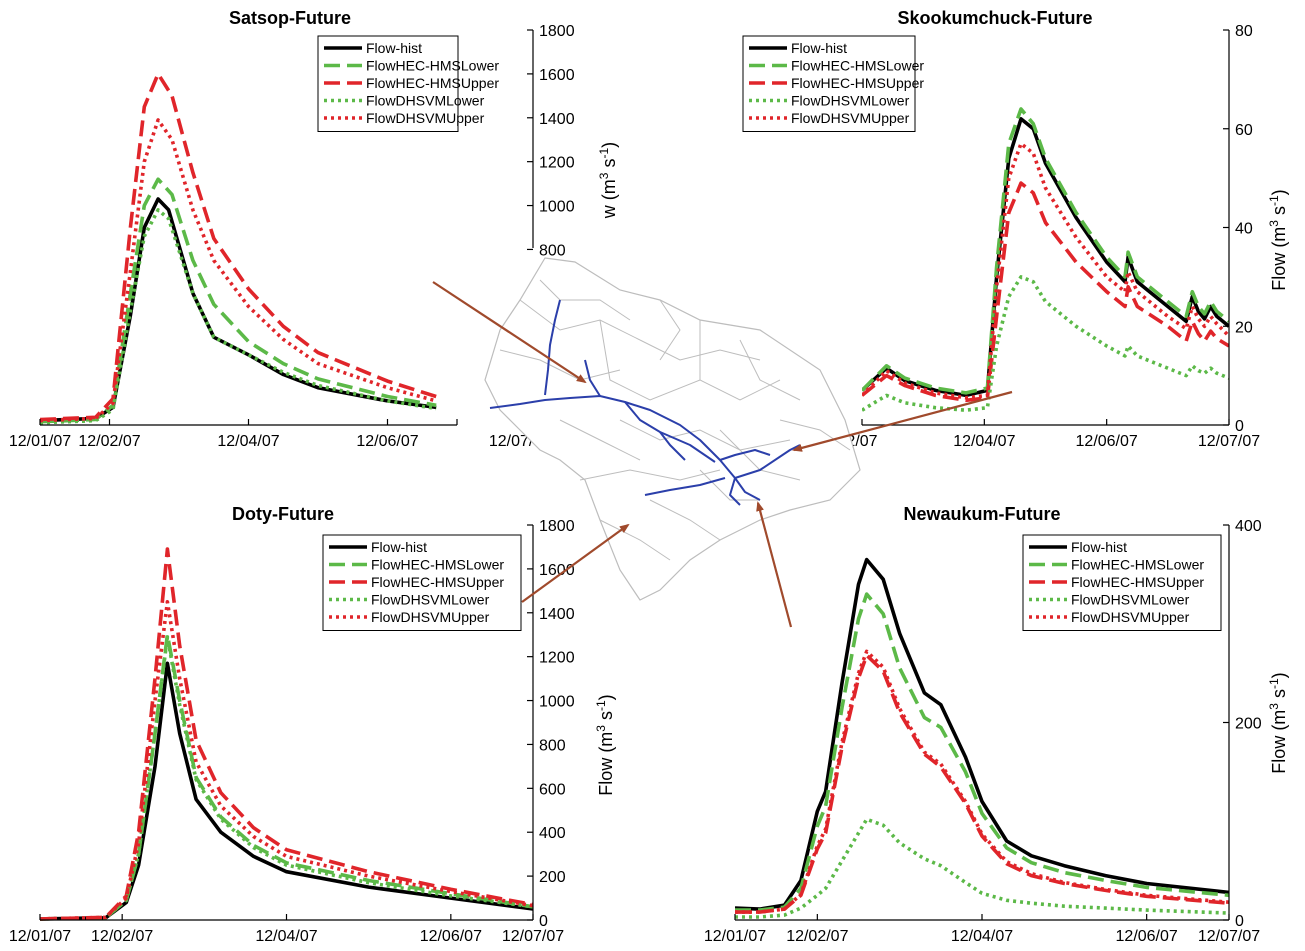 The width and height of the screenshot is (1305, 951). What do you see at coordinates (1244, 31) in the screenshot?
I see `y-tick-label: 80` at bounding box center [1244, 31].